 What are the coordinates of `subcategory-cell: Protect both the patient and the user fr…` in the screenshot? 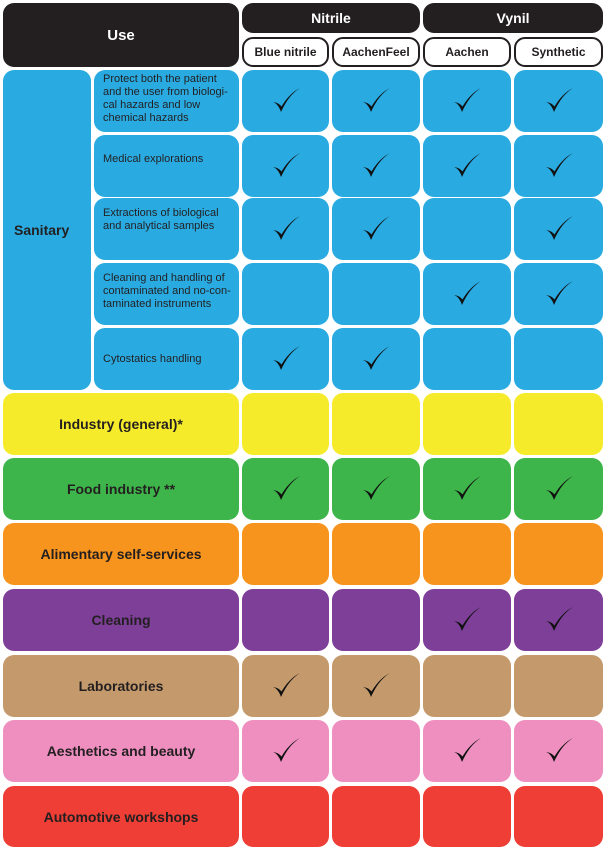 It's located at (166, 101).